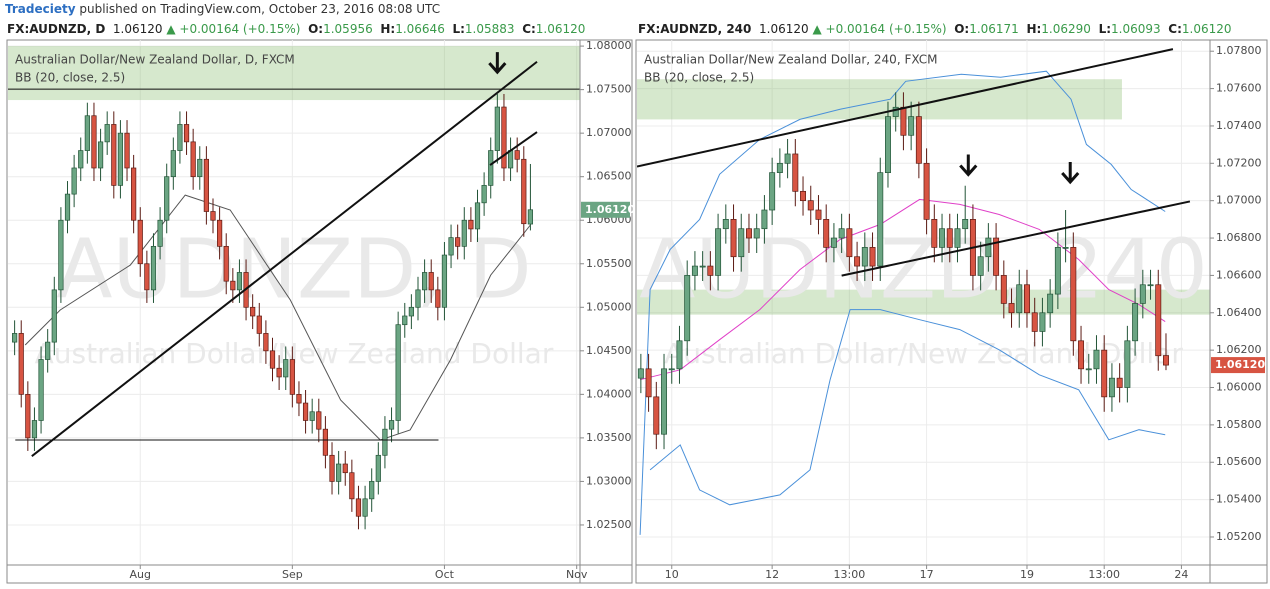 The width and height of the screenshot is (1270, 589). What do you see at coordinates (1206, 29) in the screenshot?
I see `ohlc-value: 1.06120` at bounding box center [1206, 29].